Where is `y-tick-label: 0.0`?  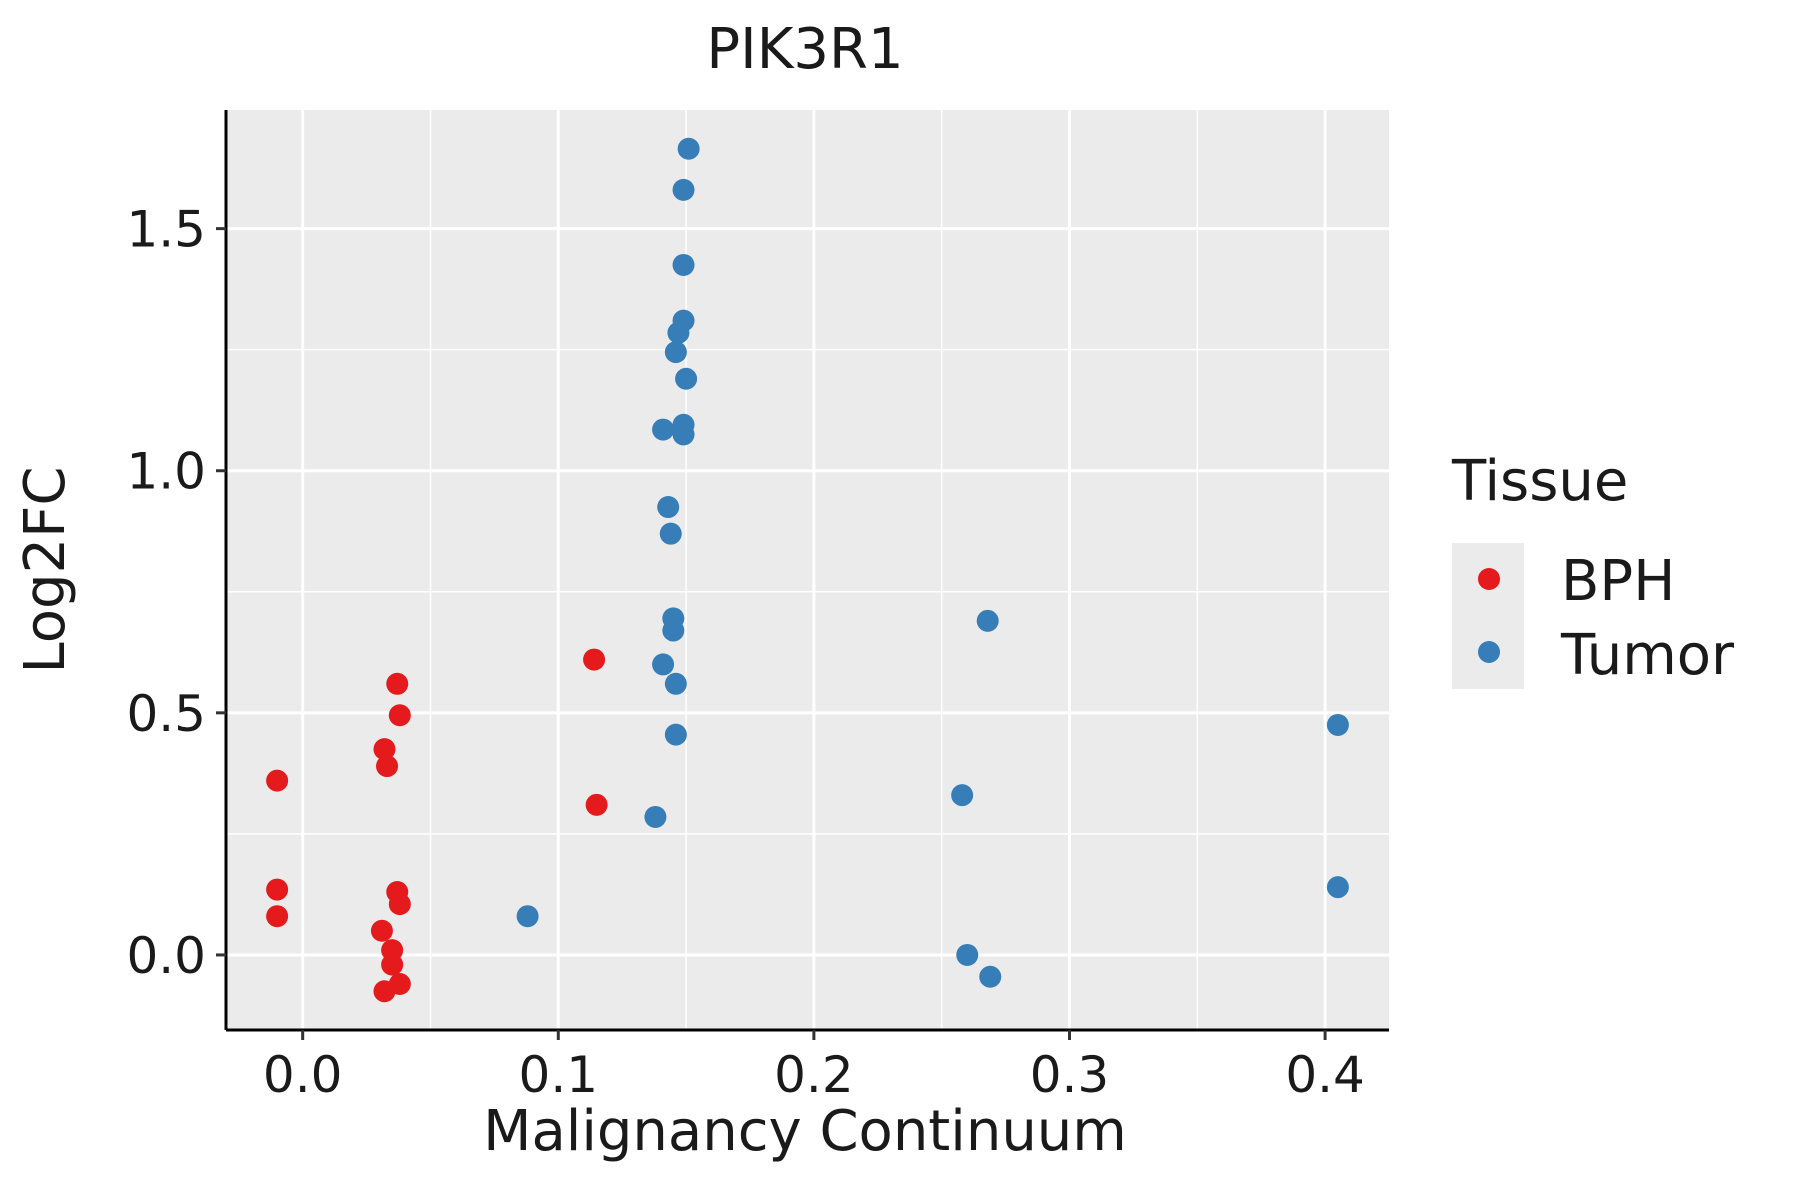 y-tick-label: 0.0 is located at coordinates (166, 956).